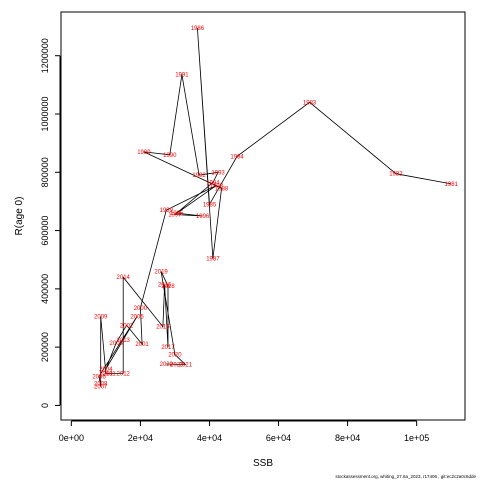 The image size is (480, 480). I want to click on year-label: 1986, so click(198, 29).